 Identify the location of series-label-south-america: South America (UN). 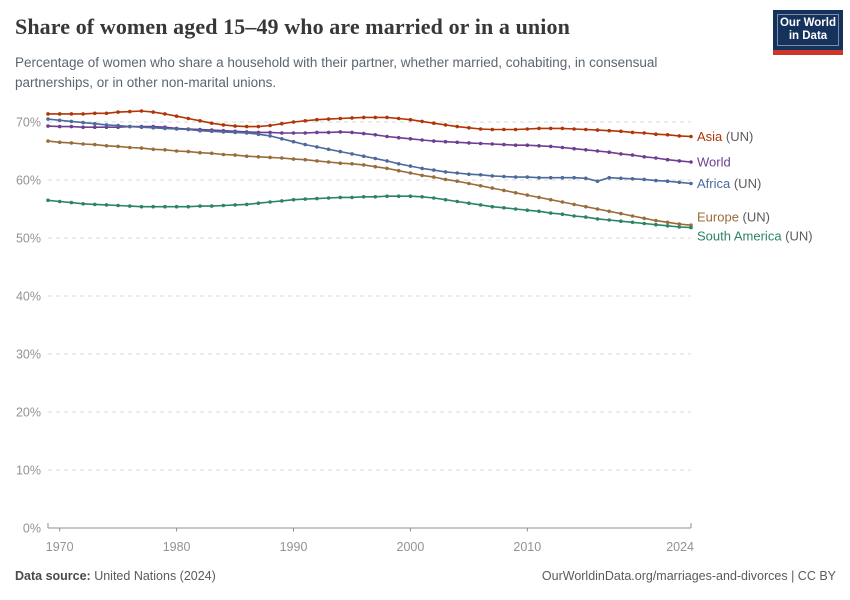
(755, 235).